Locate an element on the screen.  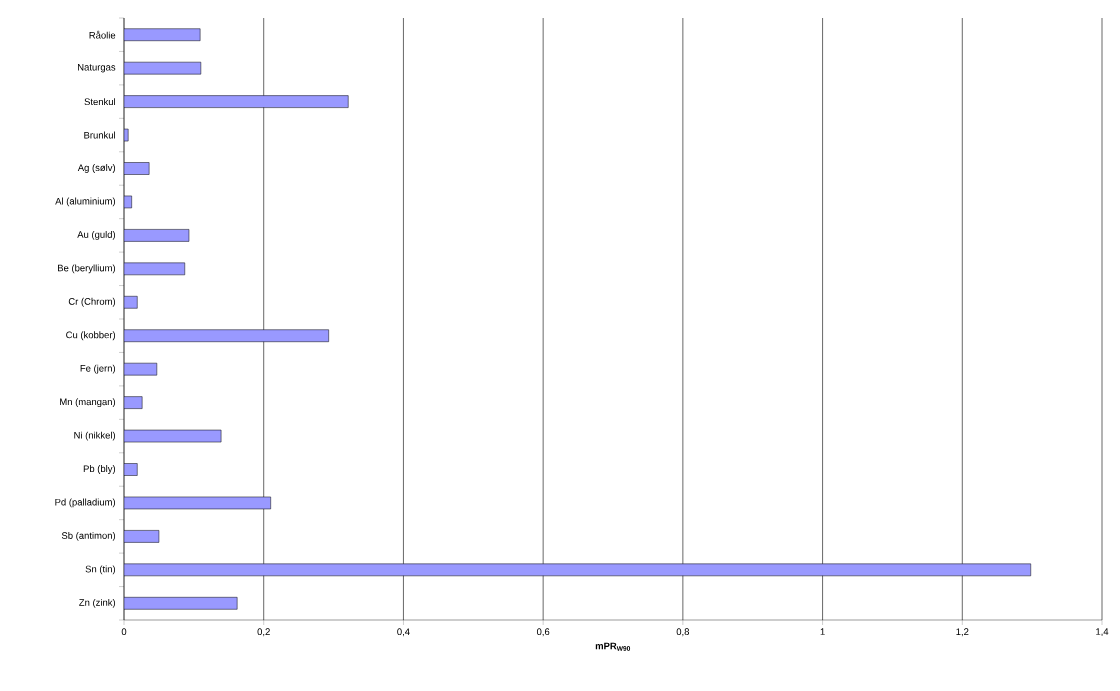
x-tick-label: 0,8 is located at coordinates (683, 632).